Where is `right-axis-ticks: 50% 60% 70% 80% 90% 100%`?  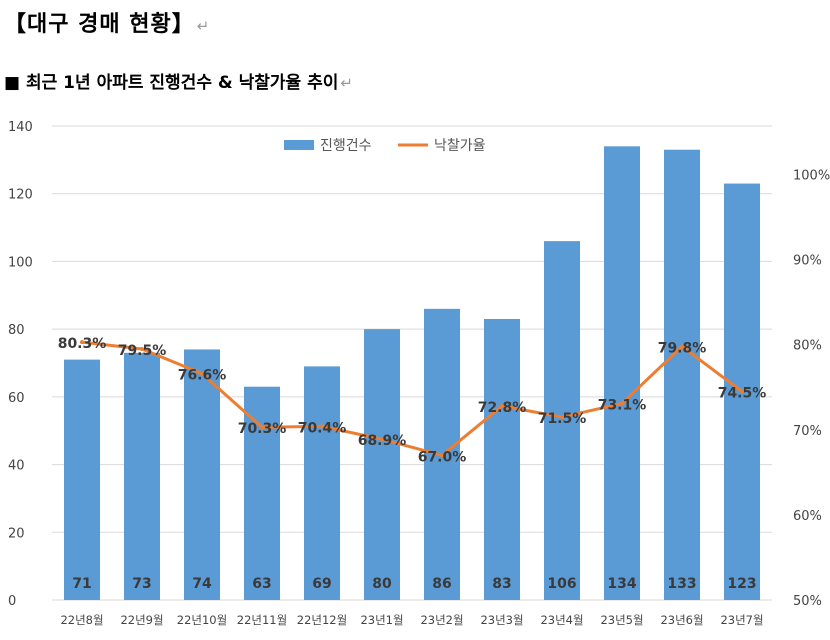
right-axis-ticks: 50% 60% 70% 80% 90% 100% is located at coordinates (811, 389).